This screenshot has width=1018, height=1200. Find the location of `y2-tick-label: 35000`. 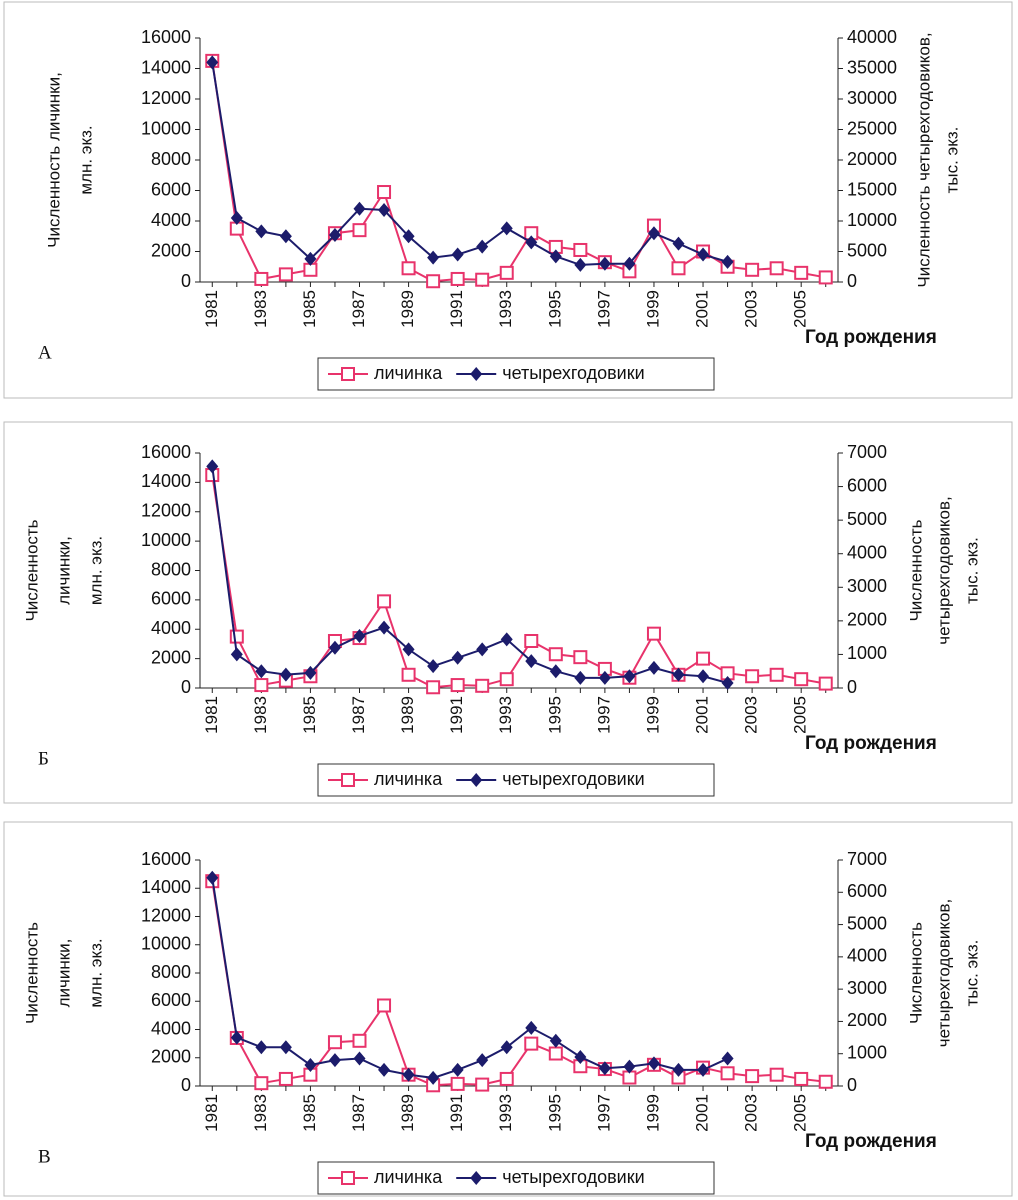

y2-tick-label: 35000 is located at coordinates (872, 67).